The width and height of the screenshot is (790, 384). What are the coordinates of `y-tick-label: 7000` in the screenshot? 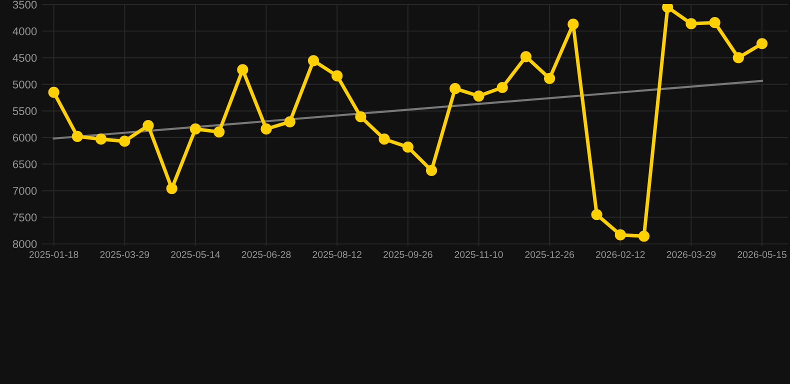 It's located at (24, 190).